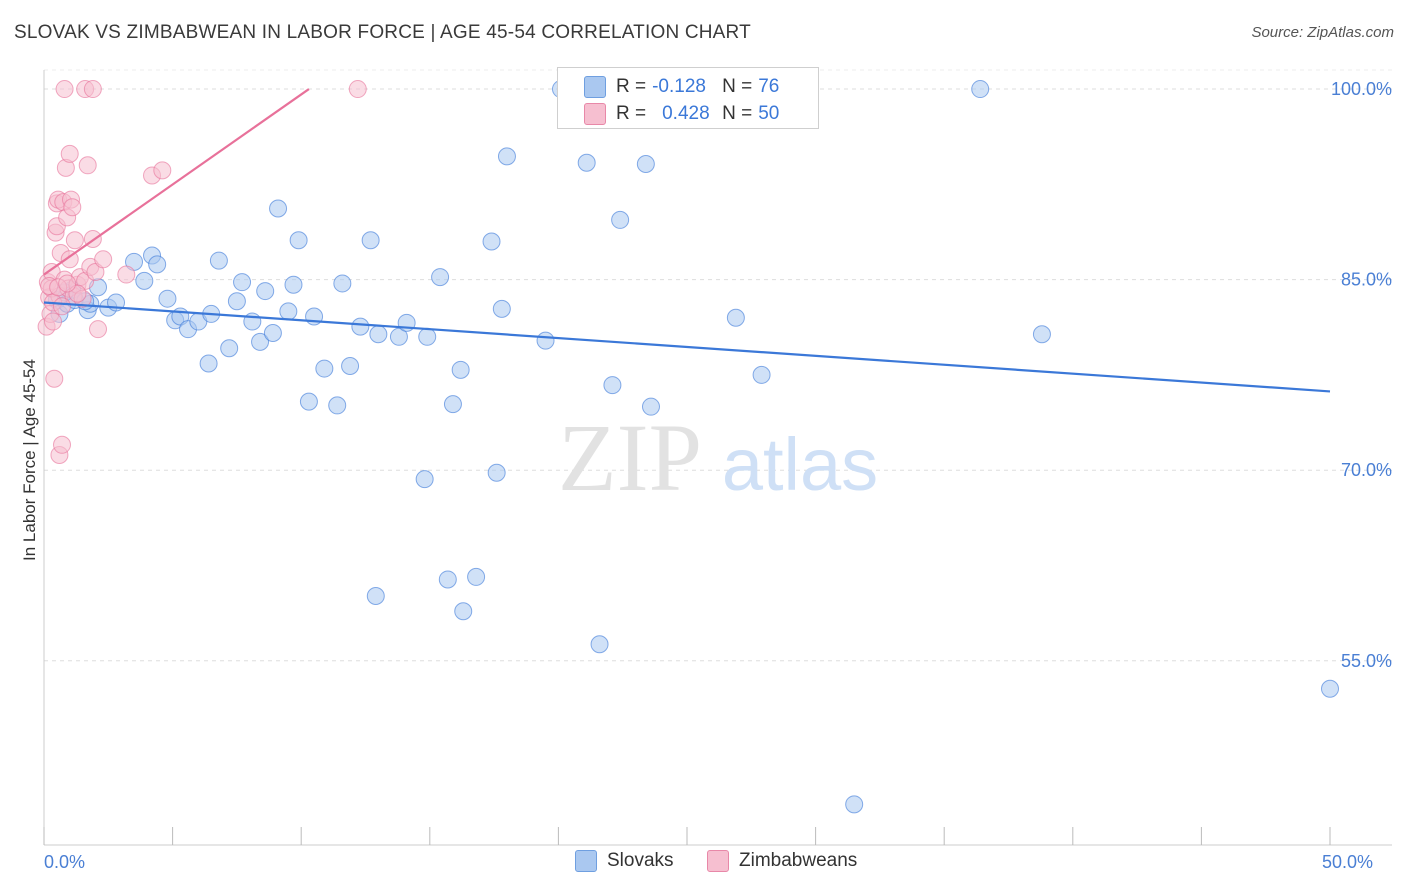 The height and width of the screenshot is (892, 1406). I want to click on watermark: ZIP atlas, so click(718, 457).